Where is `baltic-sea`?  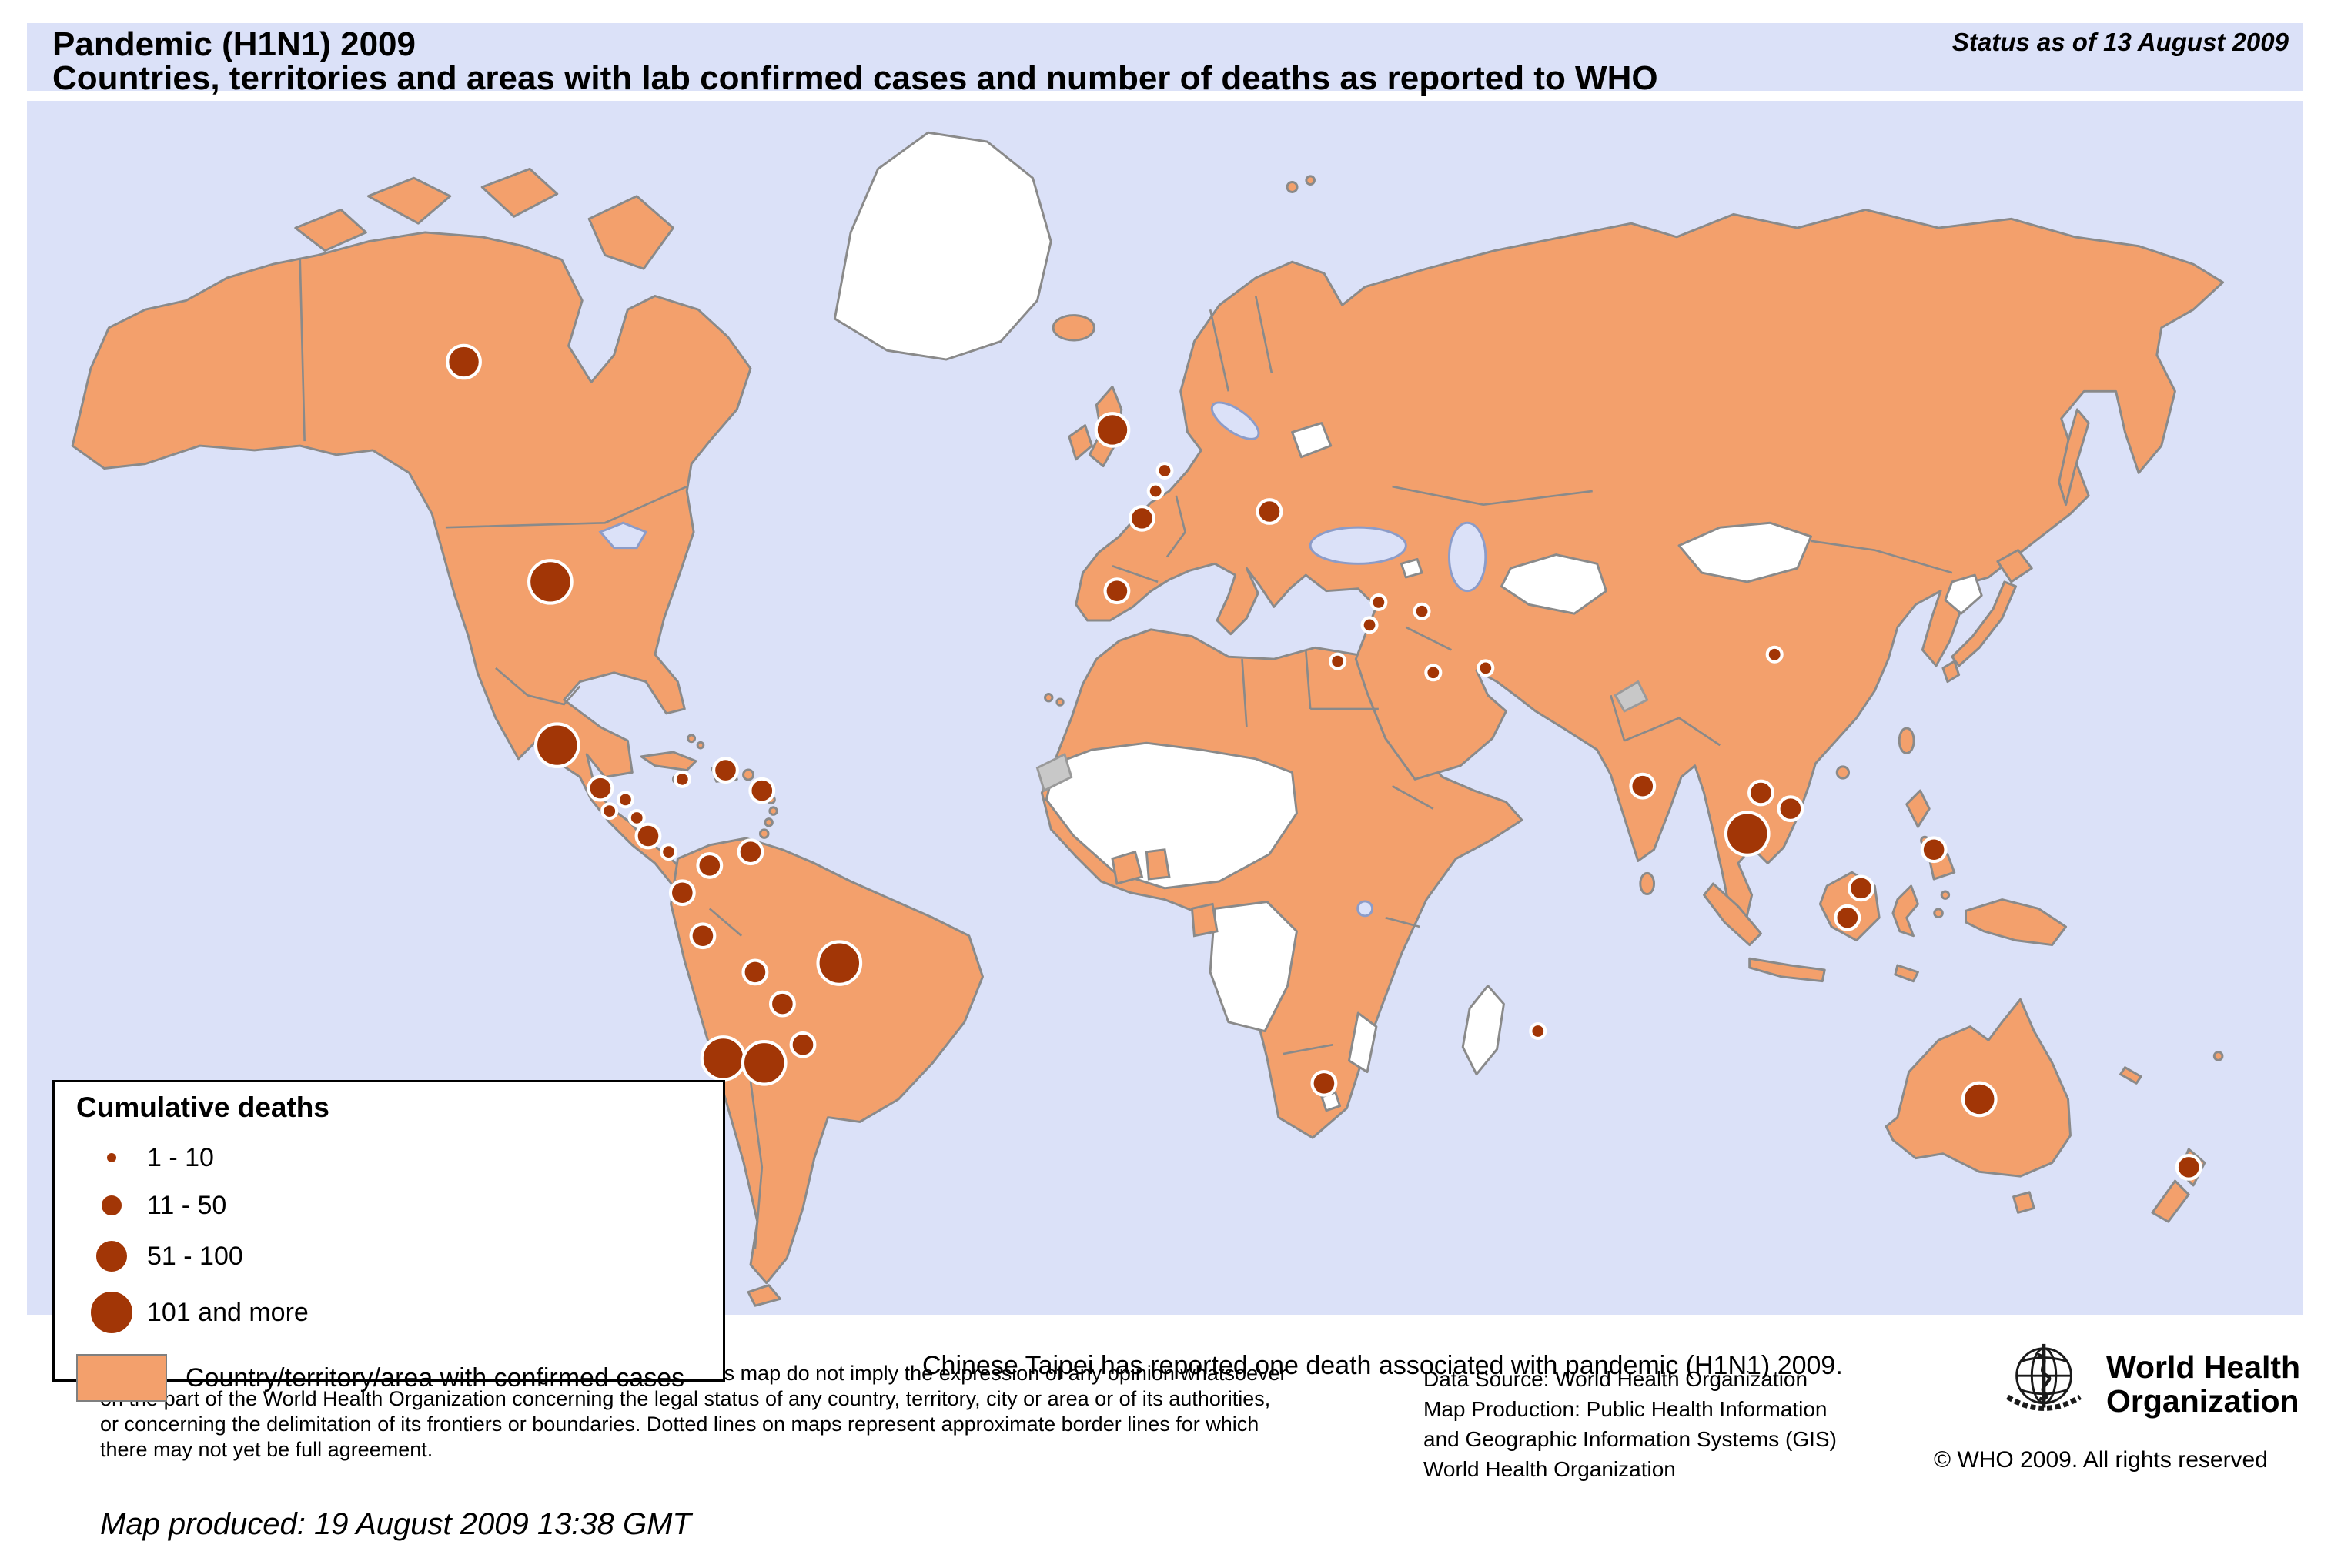
baltic-sea is located at coordinates (1235, 420).